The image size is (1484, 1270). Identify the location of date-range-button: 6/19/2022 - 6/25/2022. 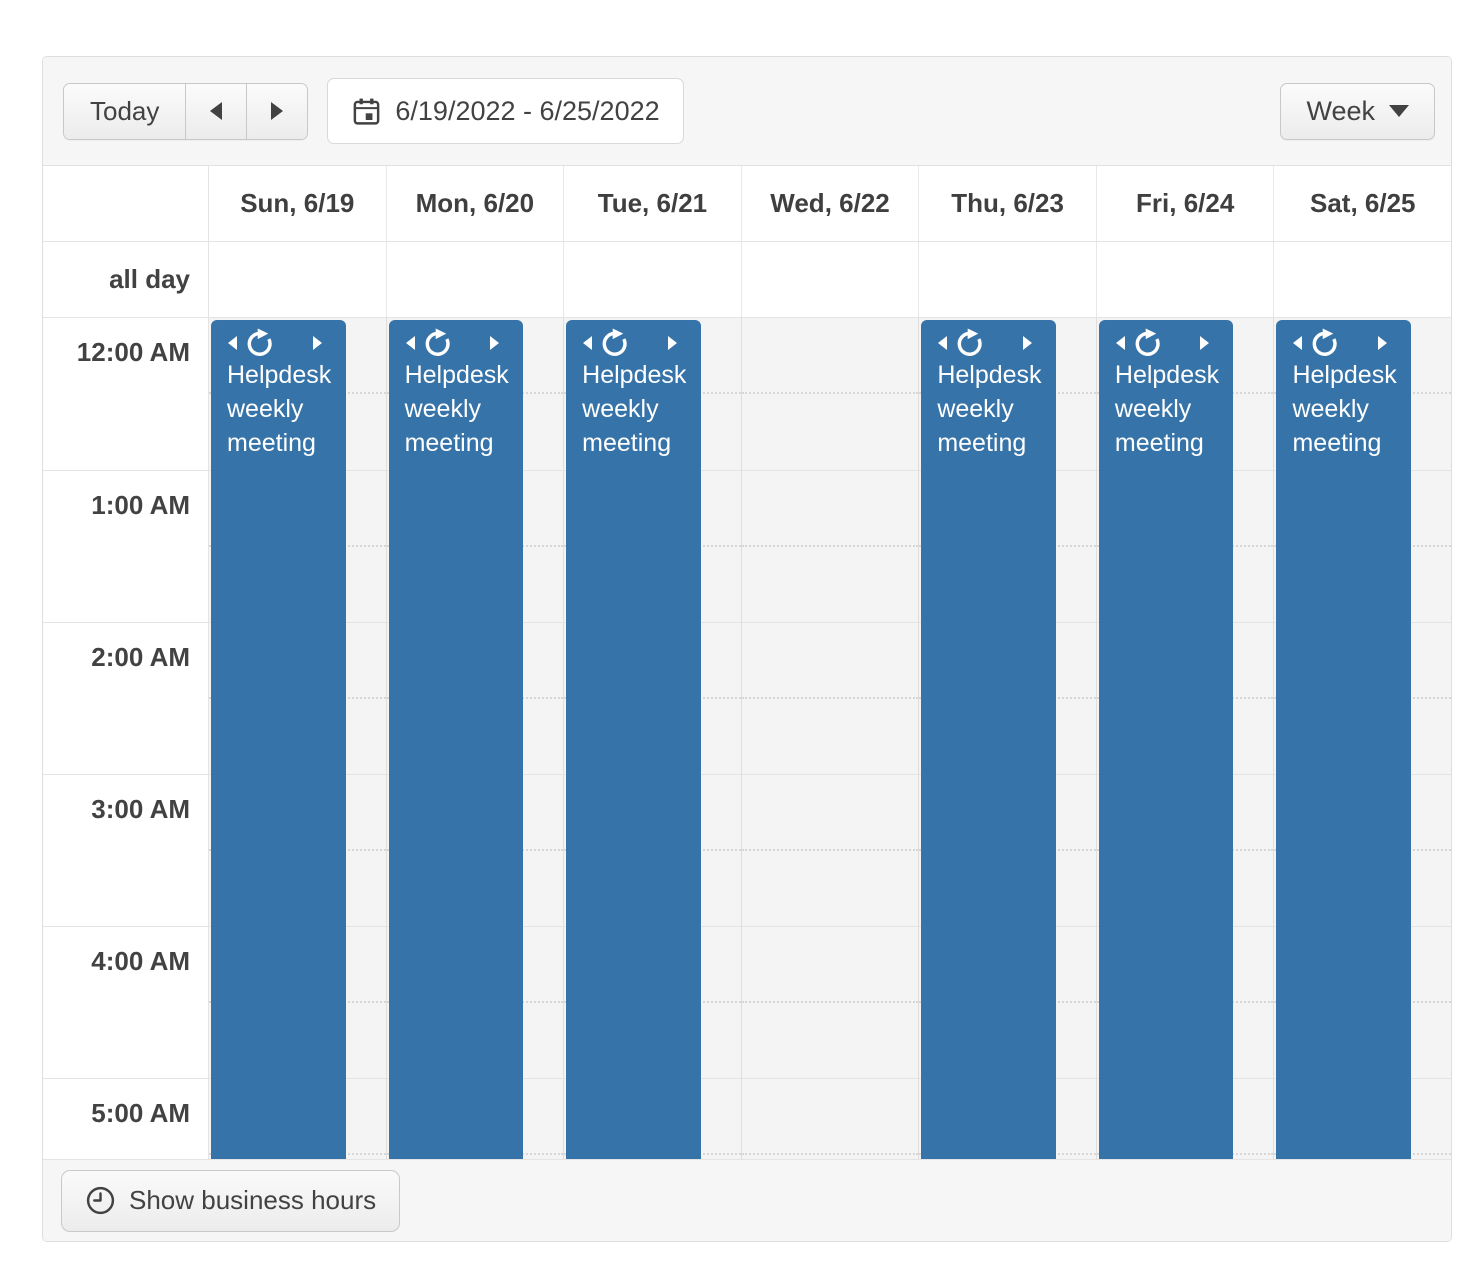
(505, 111).